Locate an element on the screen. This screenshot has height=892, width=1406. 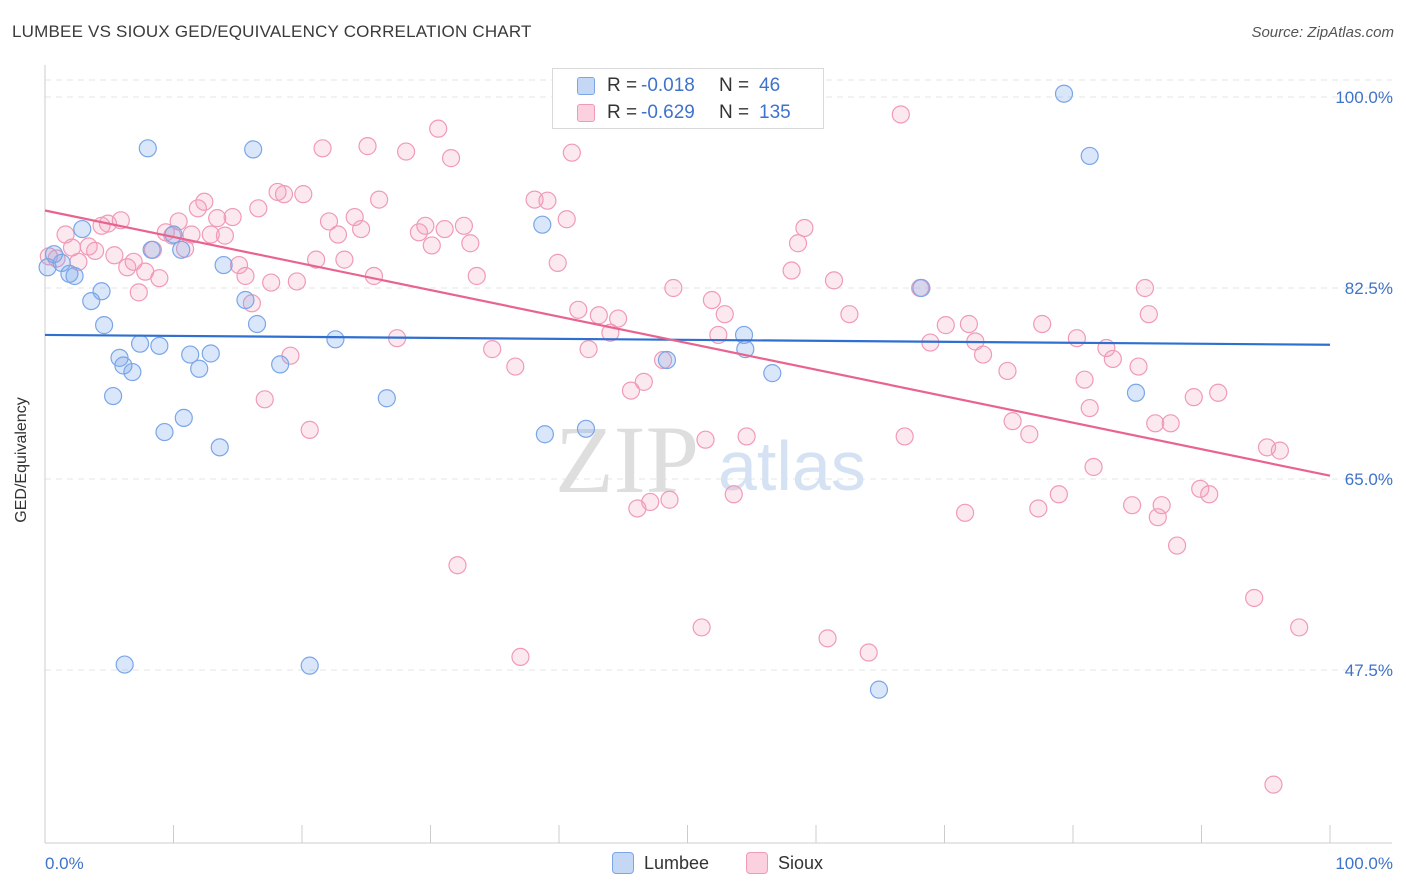
legend-row-sioux: R = -0.629 N = 135 is located at coordinates (684, 113).